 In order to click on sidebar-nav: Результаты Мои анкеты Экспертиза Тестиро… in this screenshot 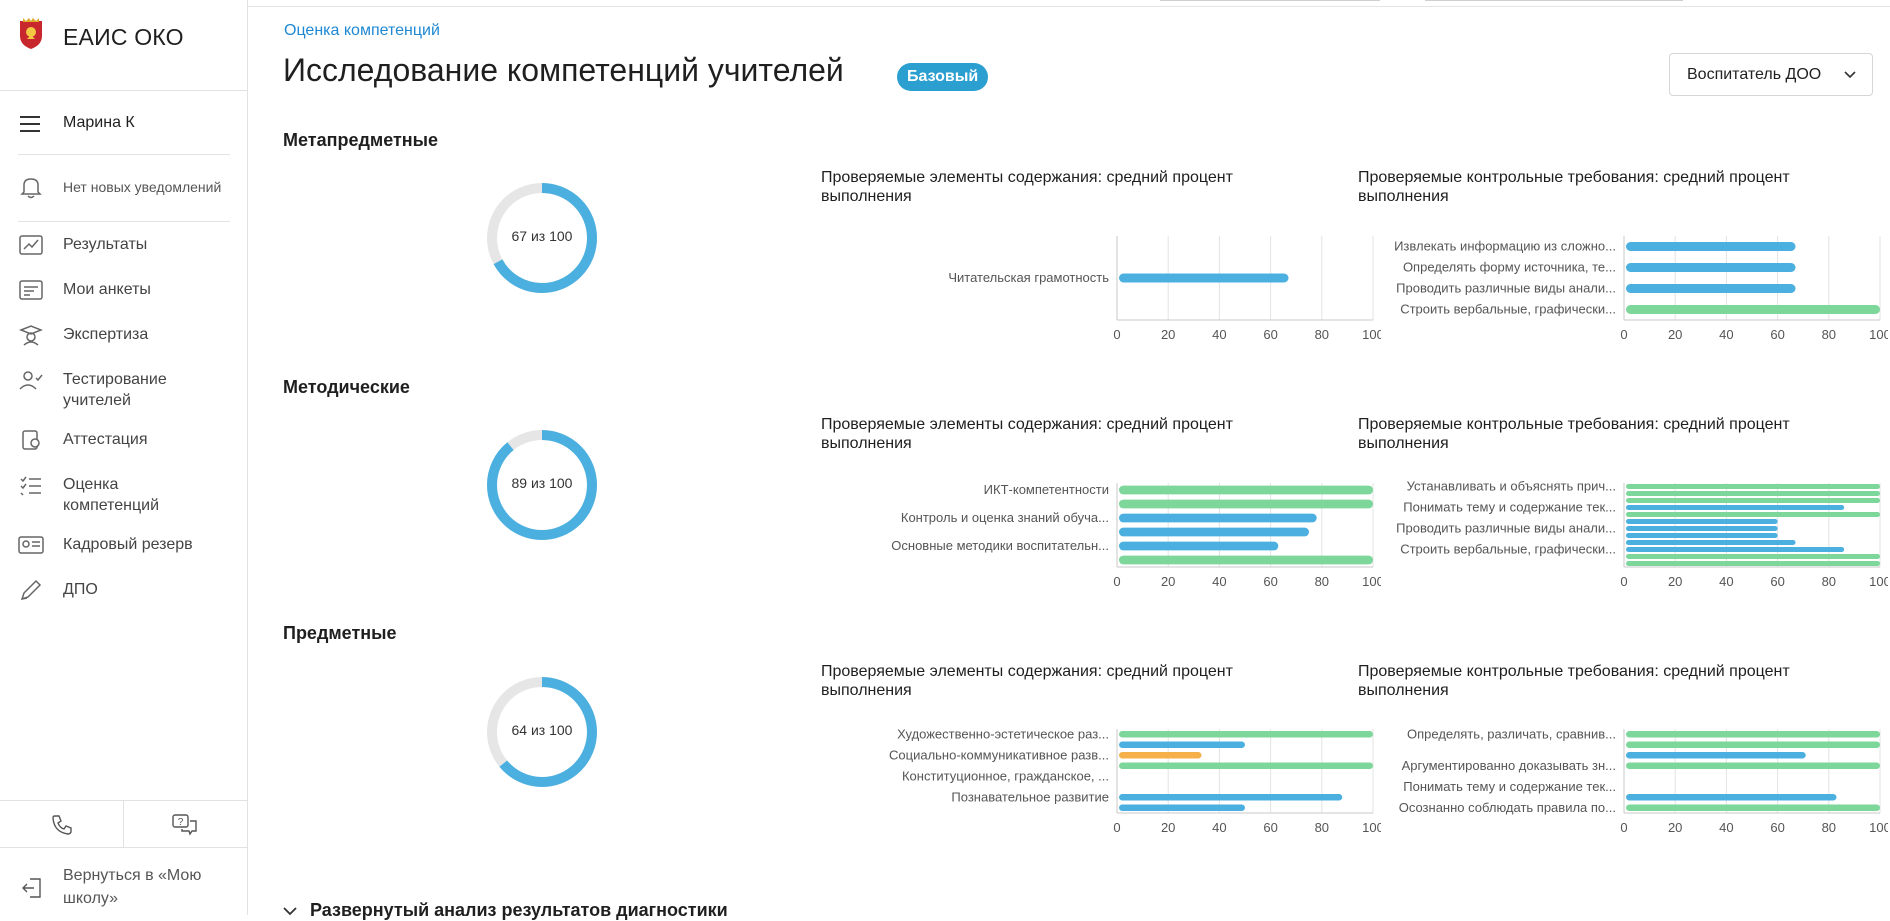, I will do `click(123, 429)`.